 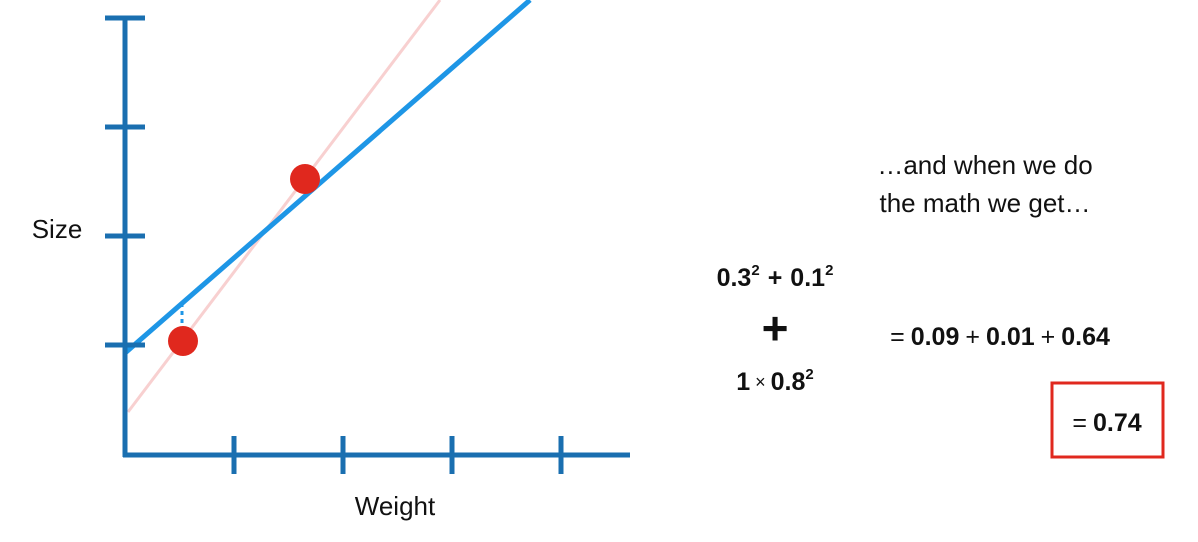 I want to click on number: 0.8, so click(x=788, y=382).